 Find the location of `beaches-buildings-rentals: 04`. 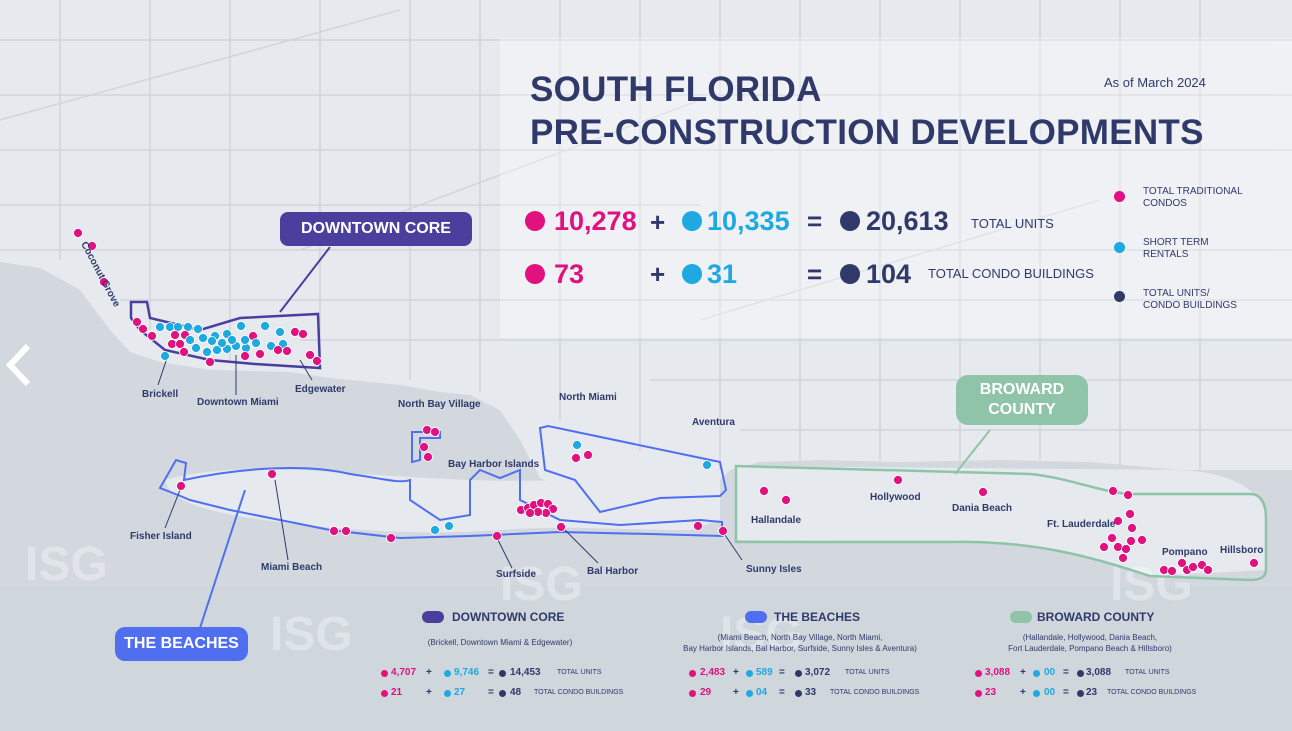

beaches-buildings-rentals: 04 is located at coordinates (762, 692).